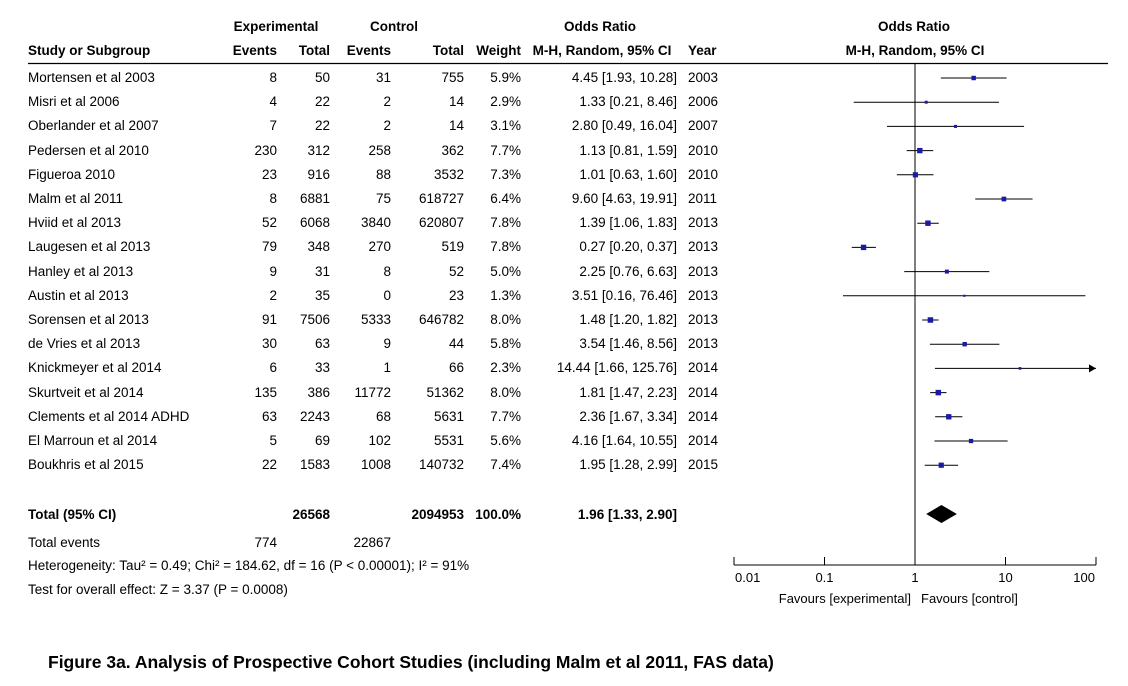 The image size is (1128, 686). I want to click on exp-events: 5, so click(273, 440).